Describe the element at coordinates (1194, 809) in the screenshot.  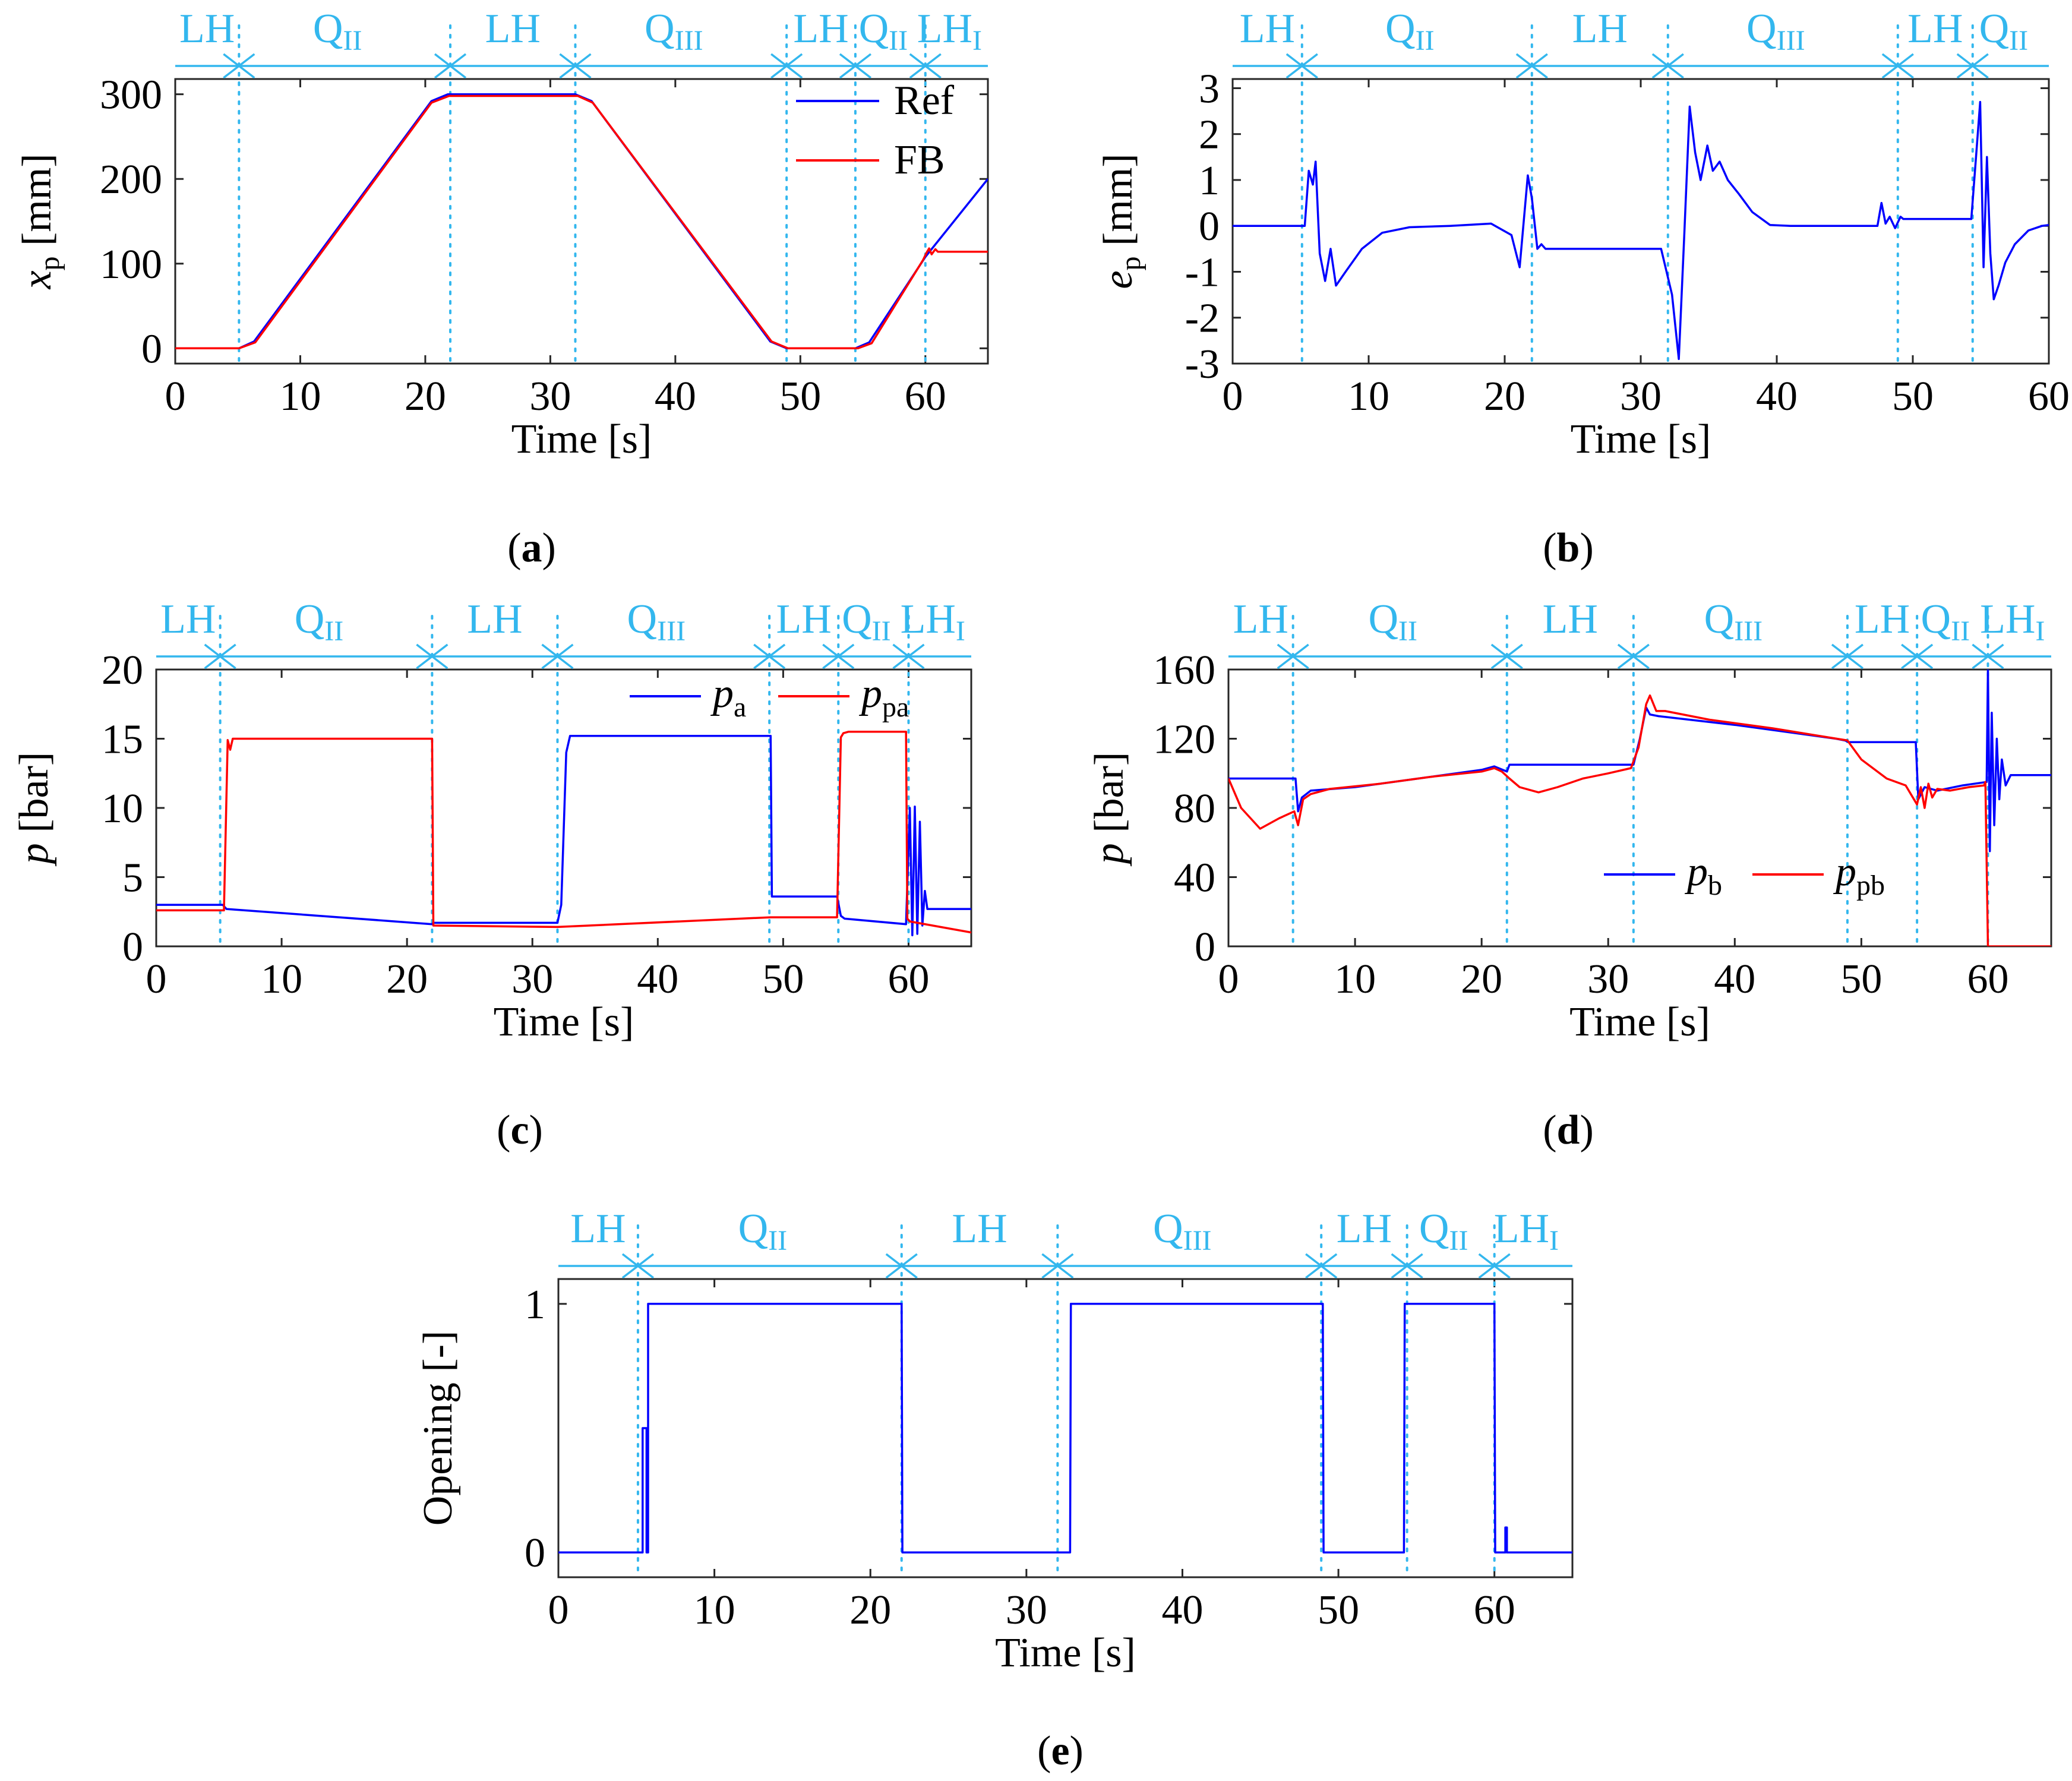
I see `y-tick-label: 80` at that location.